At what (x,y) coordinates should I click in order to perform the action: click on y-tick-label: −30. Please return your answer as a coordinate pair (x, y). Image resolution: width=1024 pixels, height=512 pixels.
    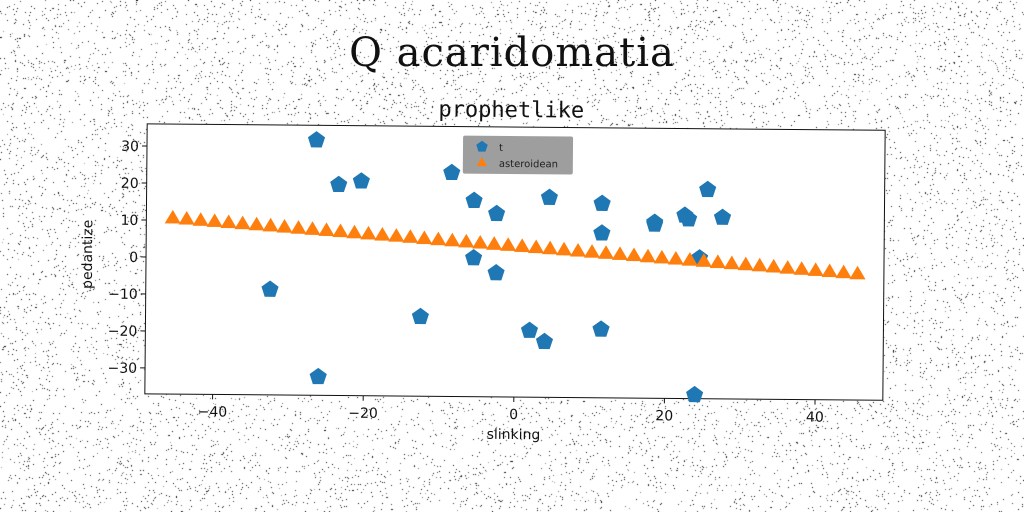
    Looking at the image, I should click on (122, 369).